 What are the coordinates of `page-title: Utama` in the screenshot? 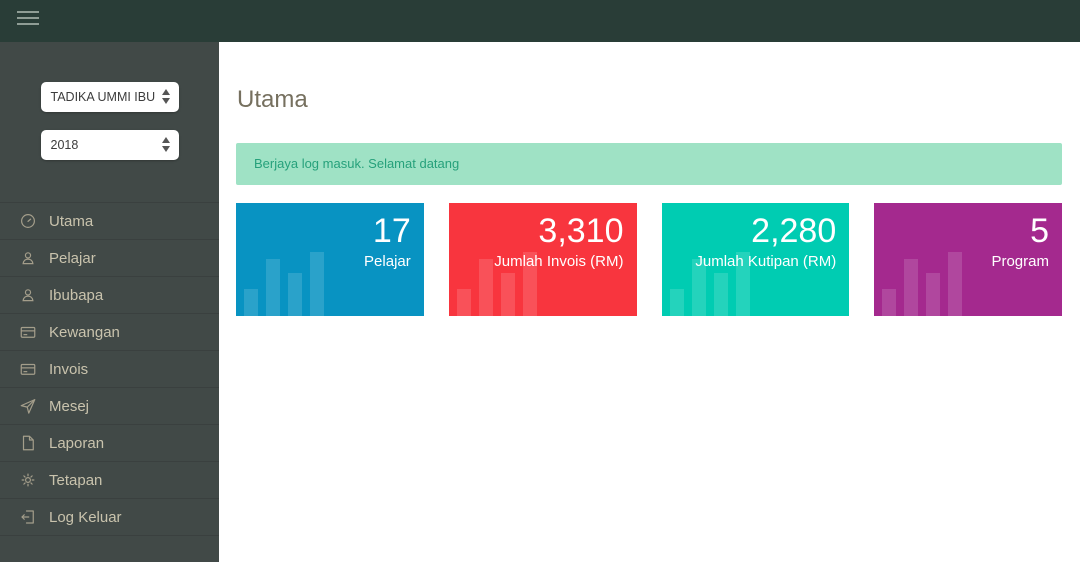 It's located at (272, 99).